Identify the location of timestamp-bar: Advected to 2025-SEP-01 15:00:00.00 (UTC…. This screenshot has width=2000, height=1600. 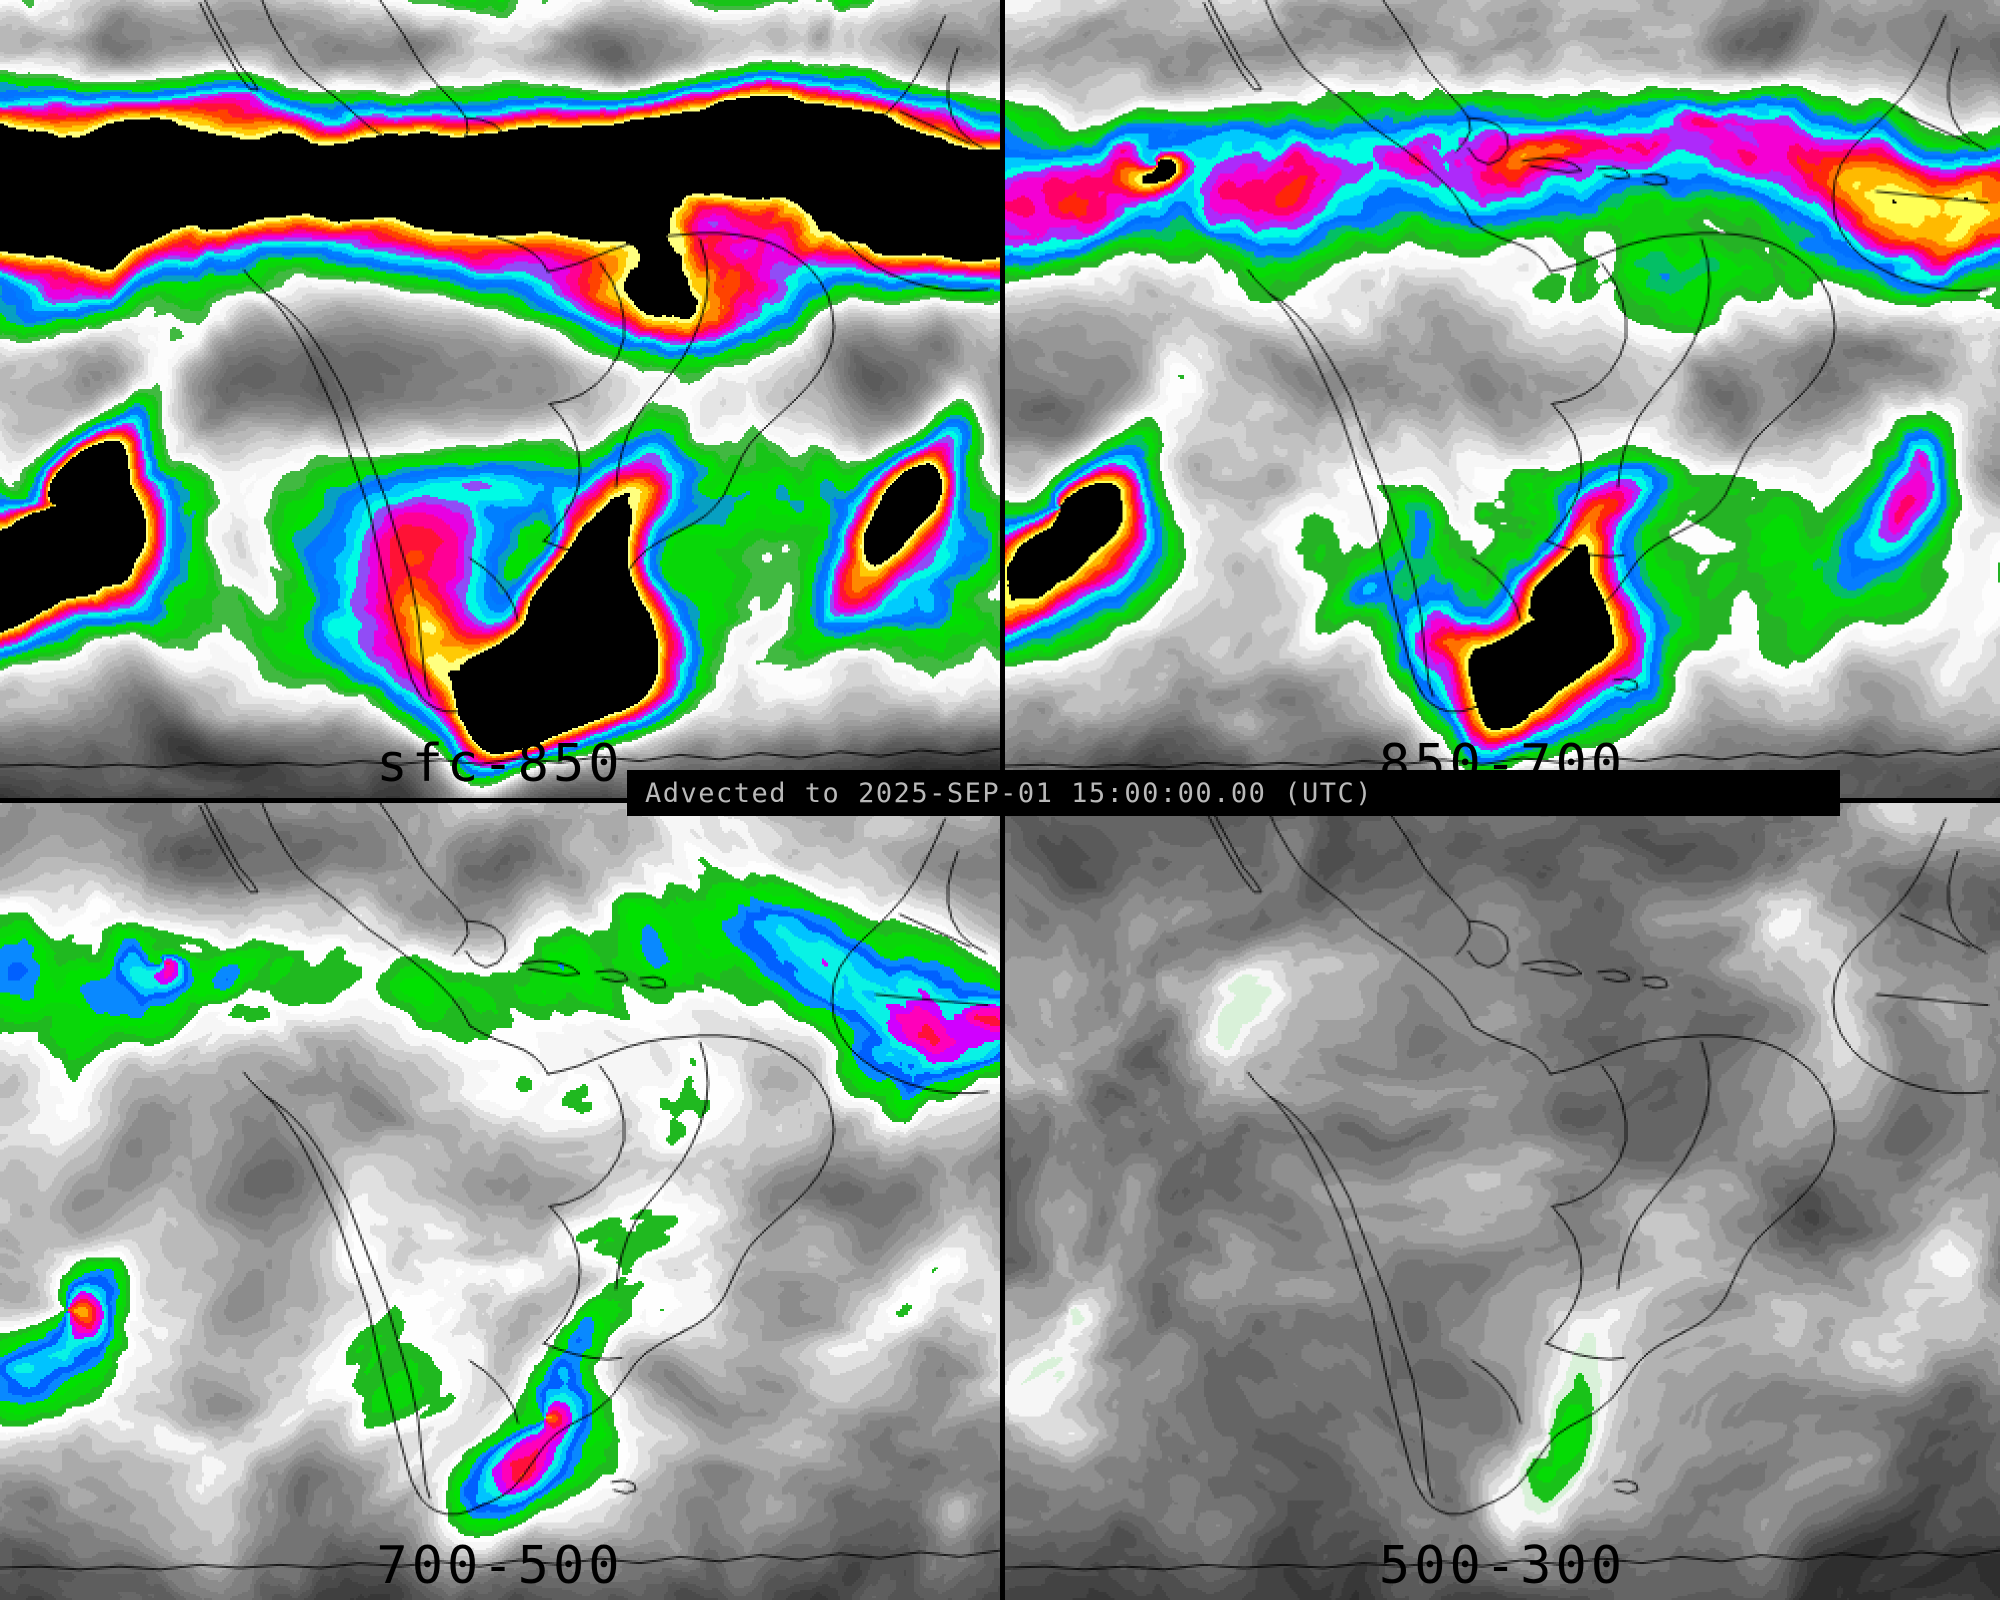
(1233, 793).